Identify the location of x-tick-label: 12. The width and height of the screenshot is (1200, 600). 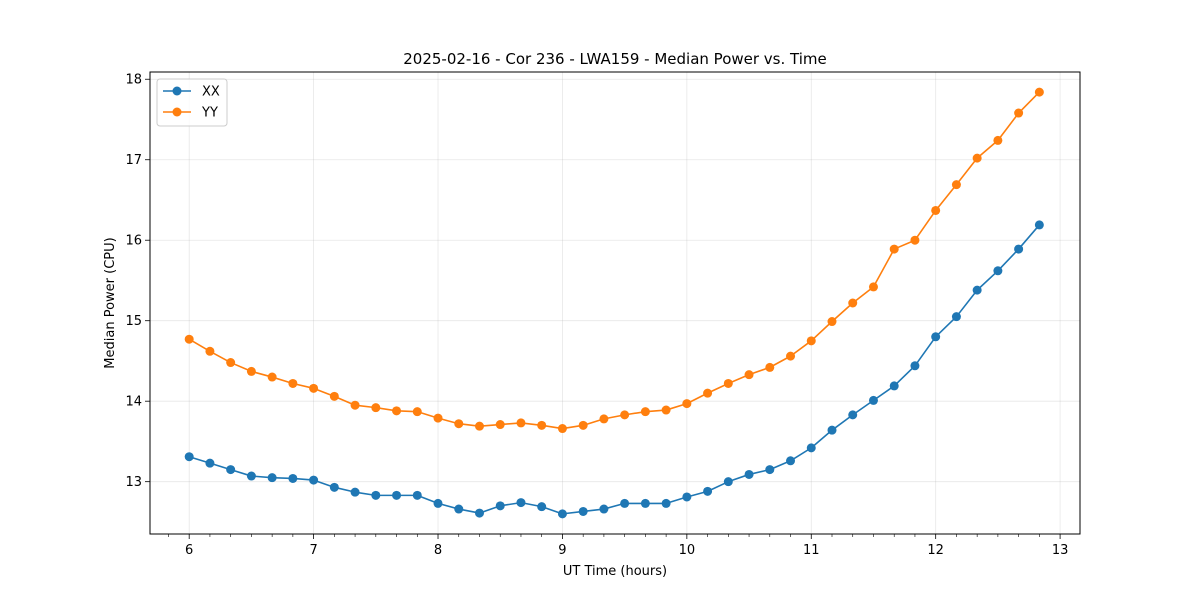
(935, 550).